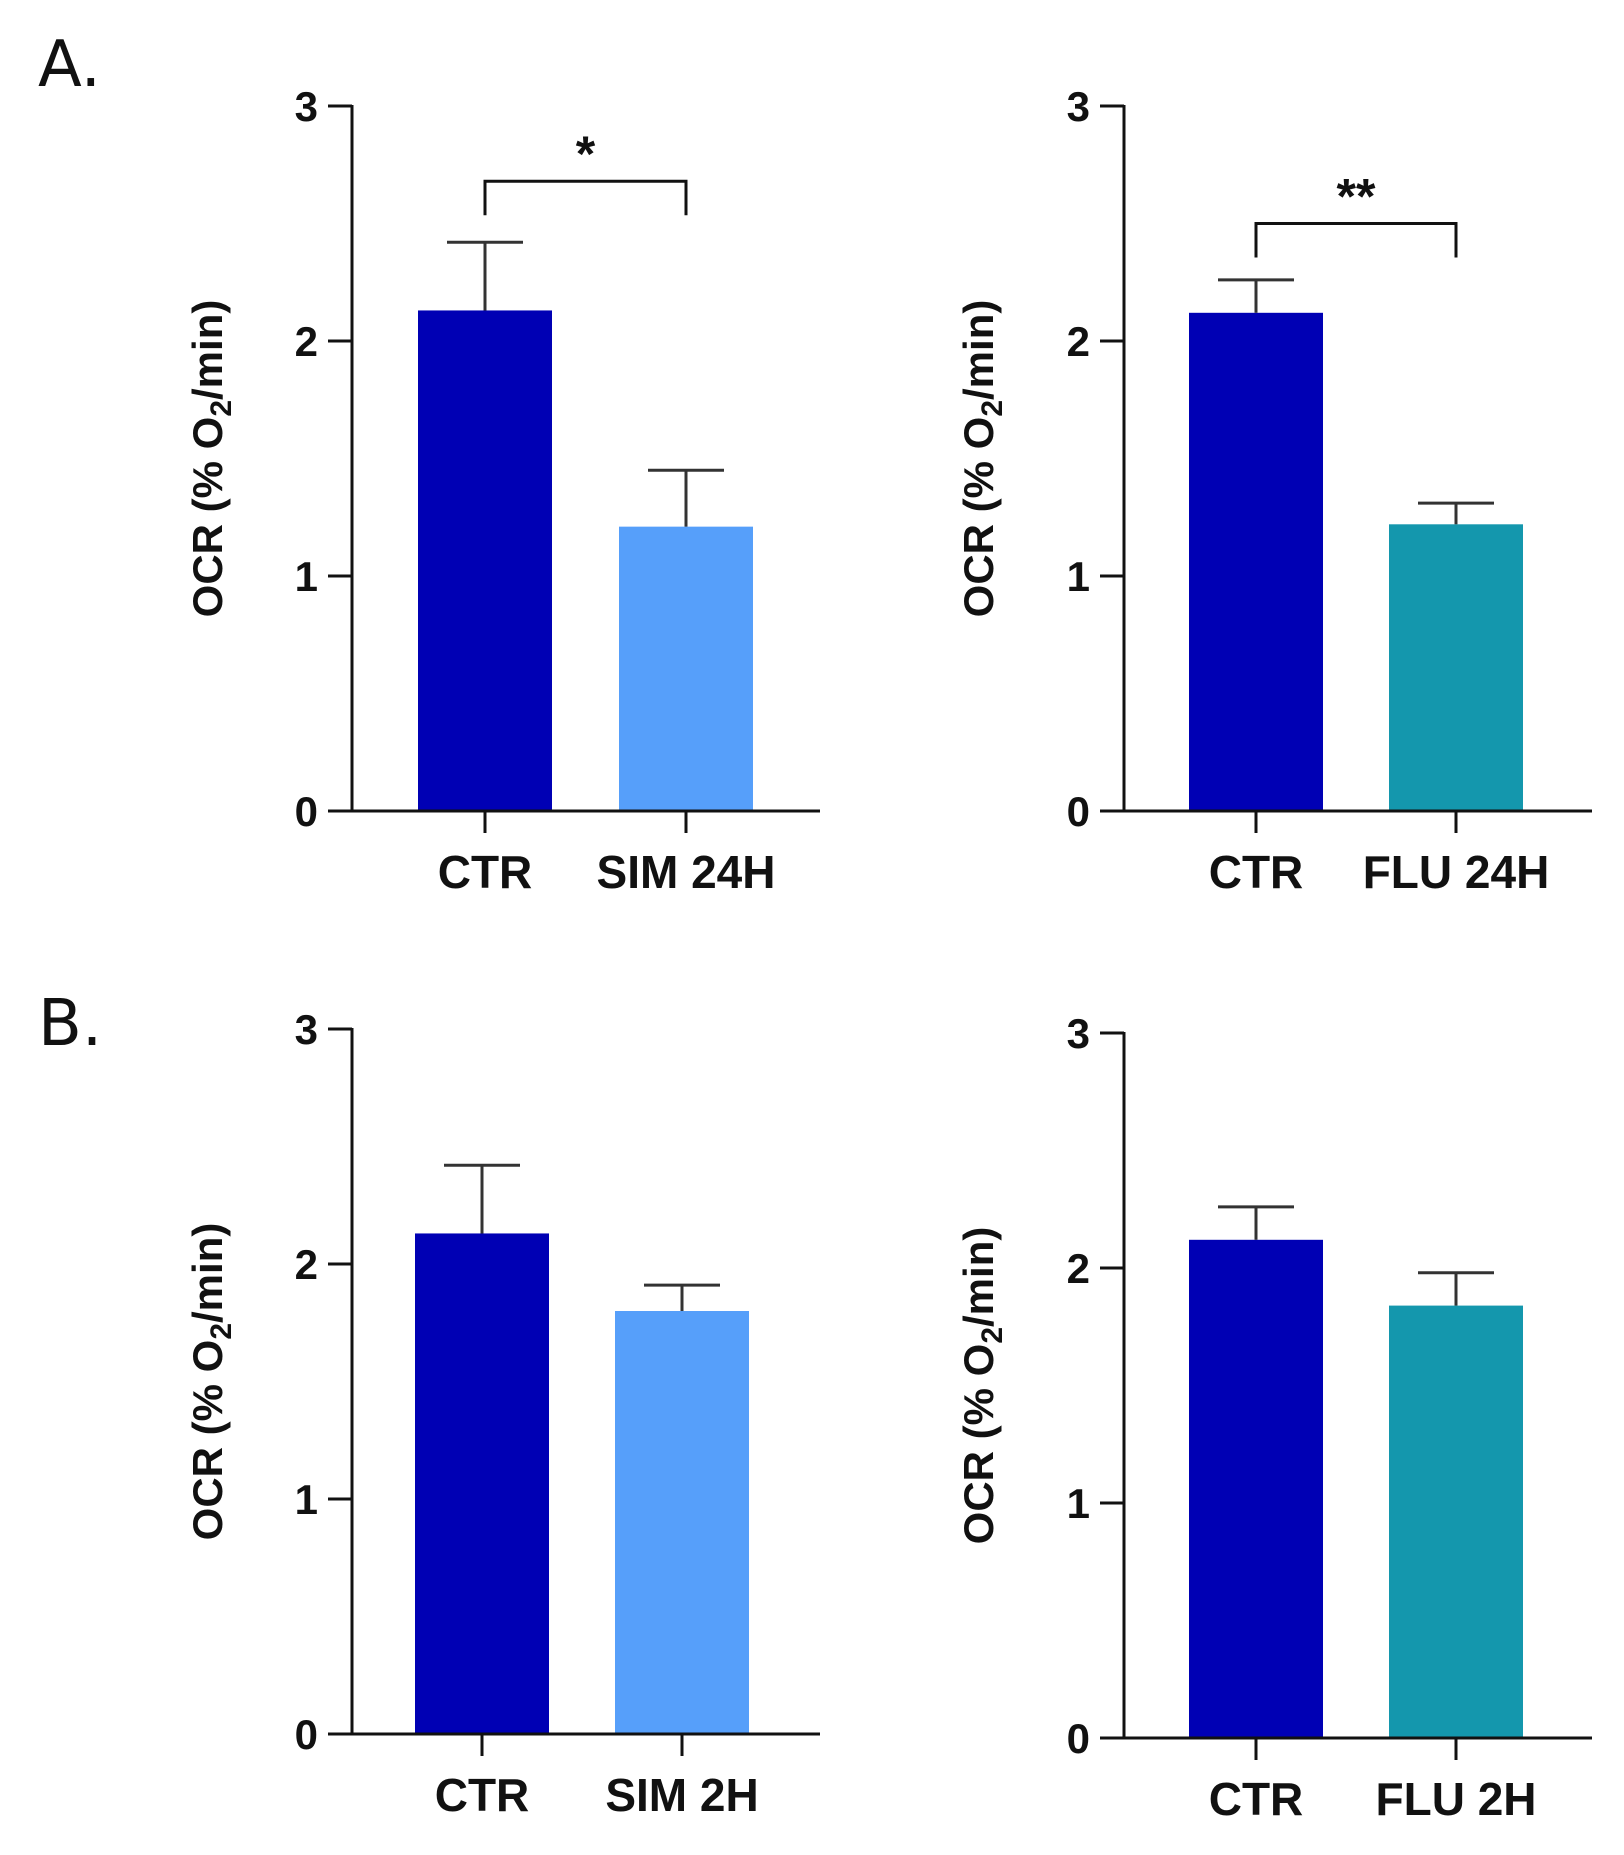 Image resolution: width=1624 pixels, height=1855 pixels. Describe the element at coordinates (1456, 1521) in the screenshot. I see `bar-flu-2h` at that location.